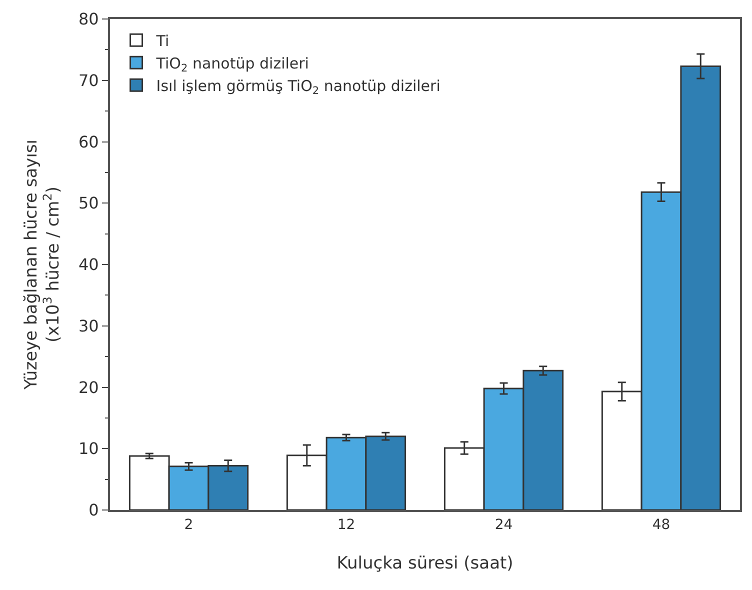 The image size is (752, 590). What do you see at coordinates (346, 524) in the screenshot?
I see `x-tick-label: 12` at bounding box center [346, 524].